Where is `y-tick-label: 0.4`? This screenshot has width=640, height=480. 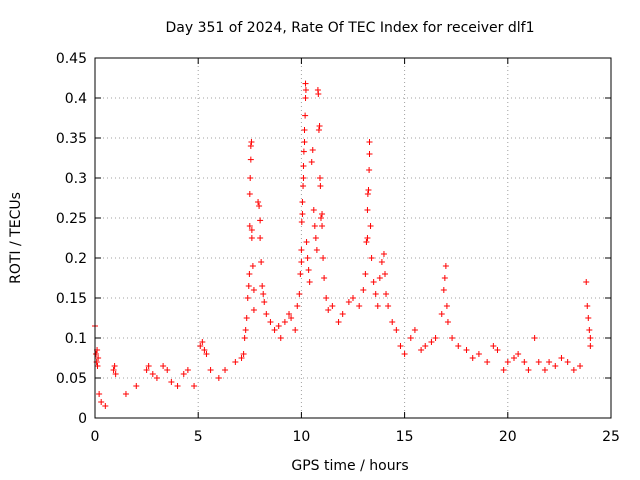
y-tick-label: 0.4 is located at coordinates (76, 99).